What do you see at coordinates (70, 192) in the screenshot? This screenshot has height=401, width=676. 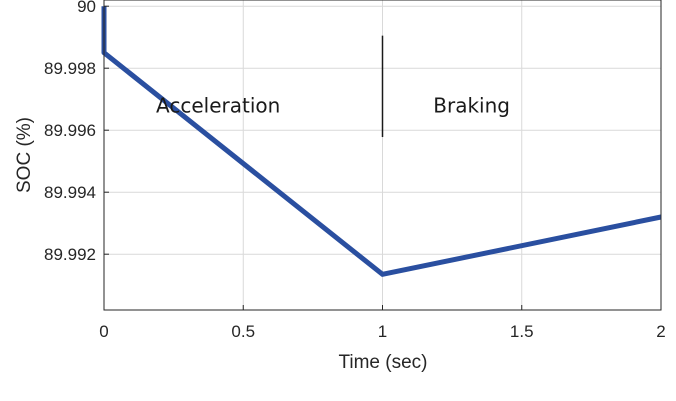 I see `y-tick-label-1: 89.994` at bounding box center [70, 192].